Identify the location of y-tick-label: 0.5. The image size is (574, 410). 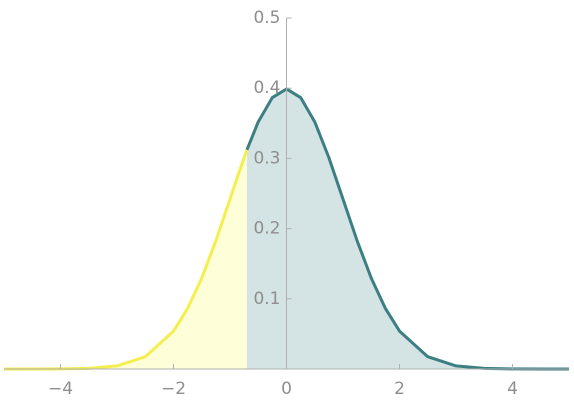
(266, 18).